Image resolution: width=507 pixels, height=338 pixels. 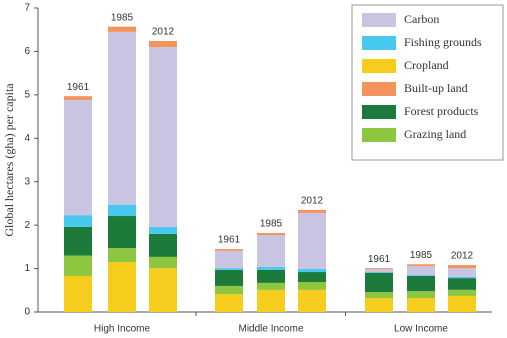 I want to click on legend-label: Fishing grounds, so click(x=443, y=42).